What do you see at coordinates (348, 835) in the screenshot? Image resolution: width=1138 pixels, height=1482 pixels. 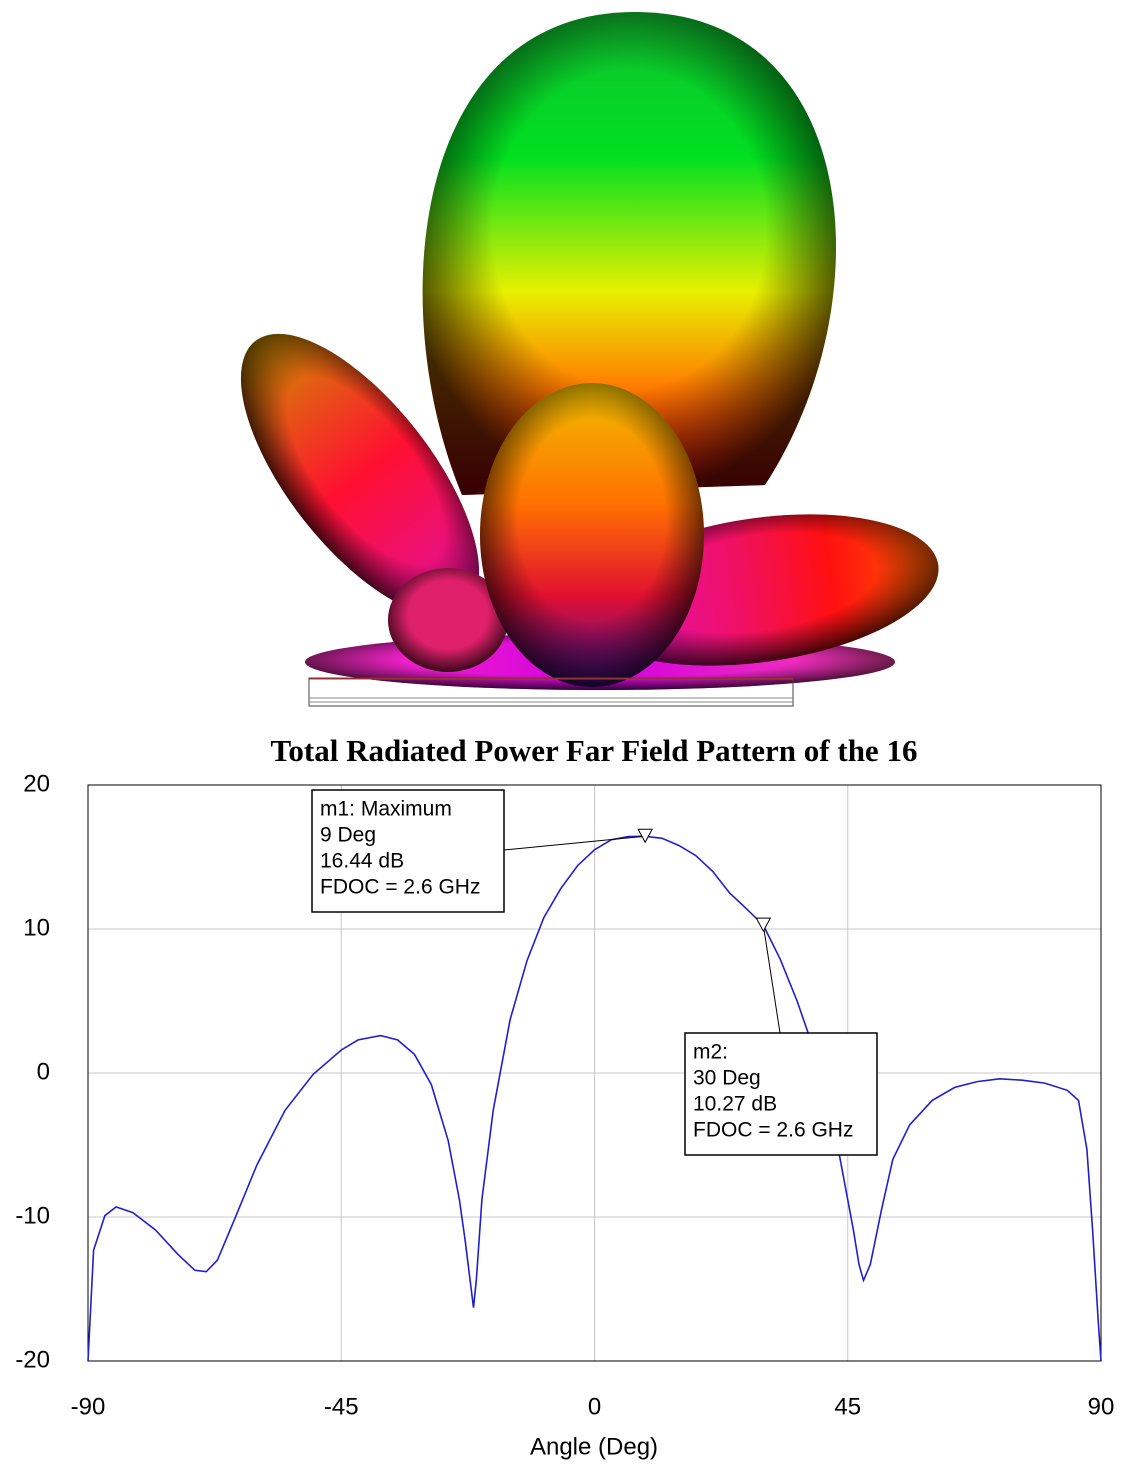 I see `marker-text: 9 Deg` at bounding box center [348, 835].